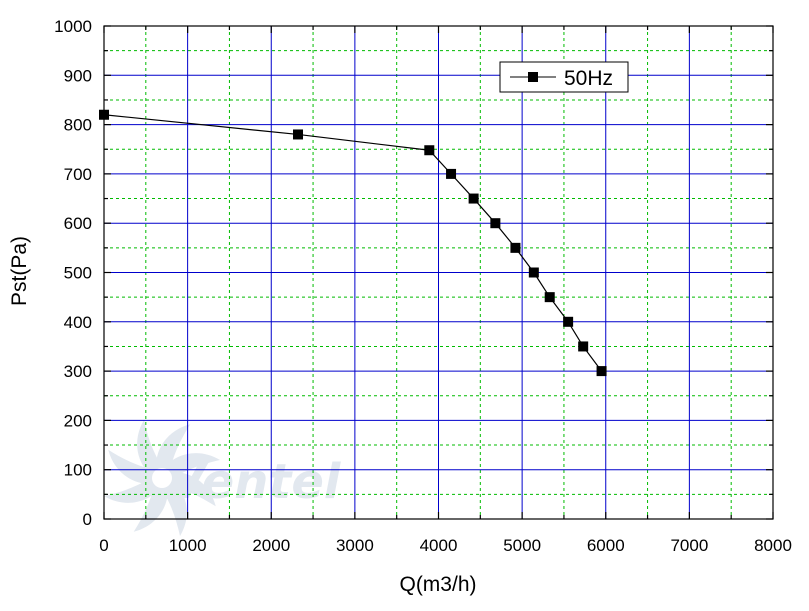  Describe the element at coordinates (522, 545) in the screenshot. I see `x-tick-label: 5000` at that location.